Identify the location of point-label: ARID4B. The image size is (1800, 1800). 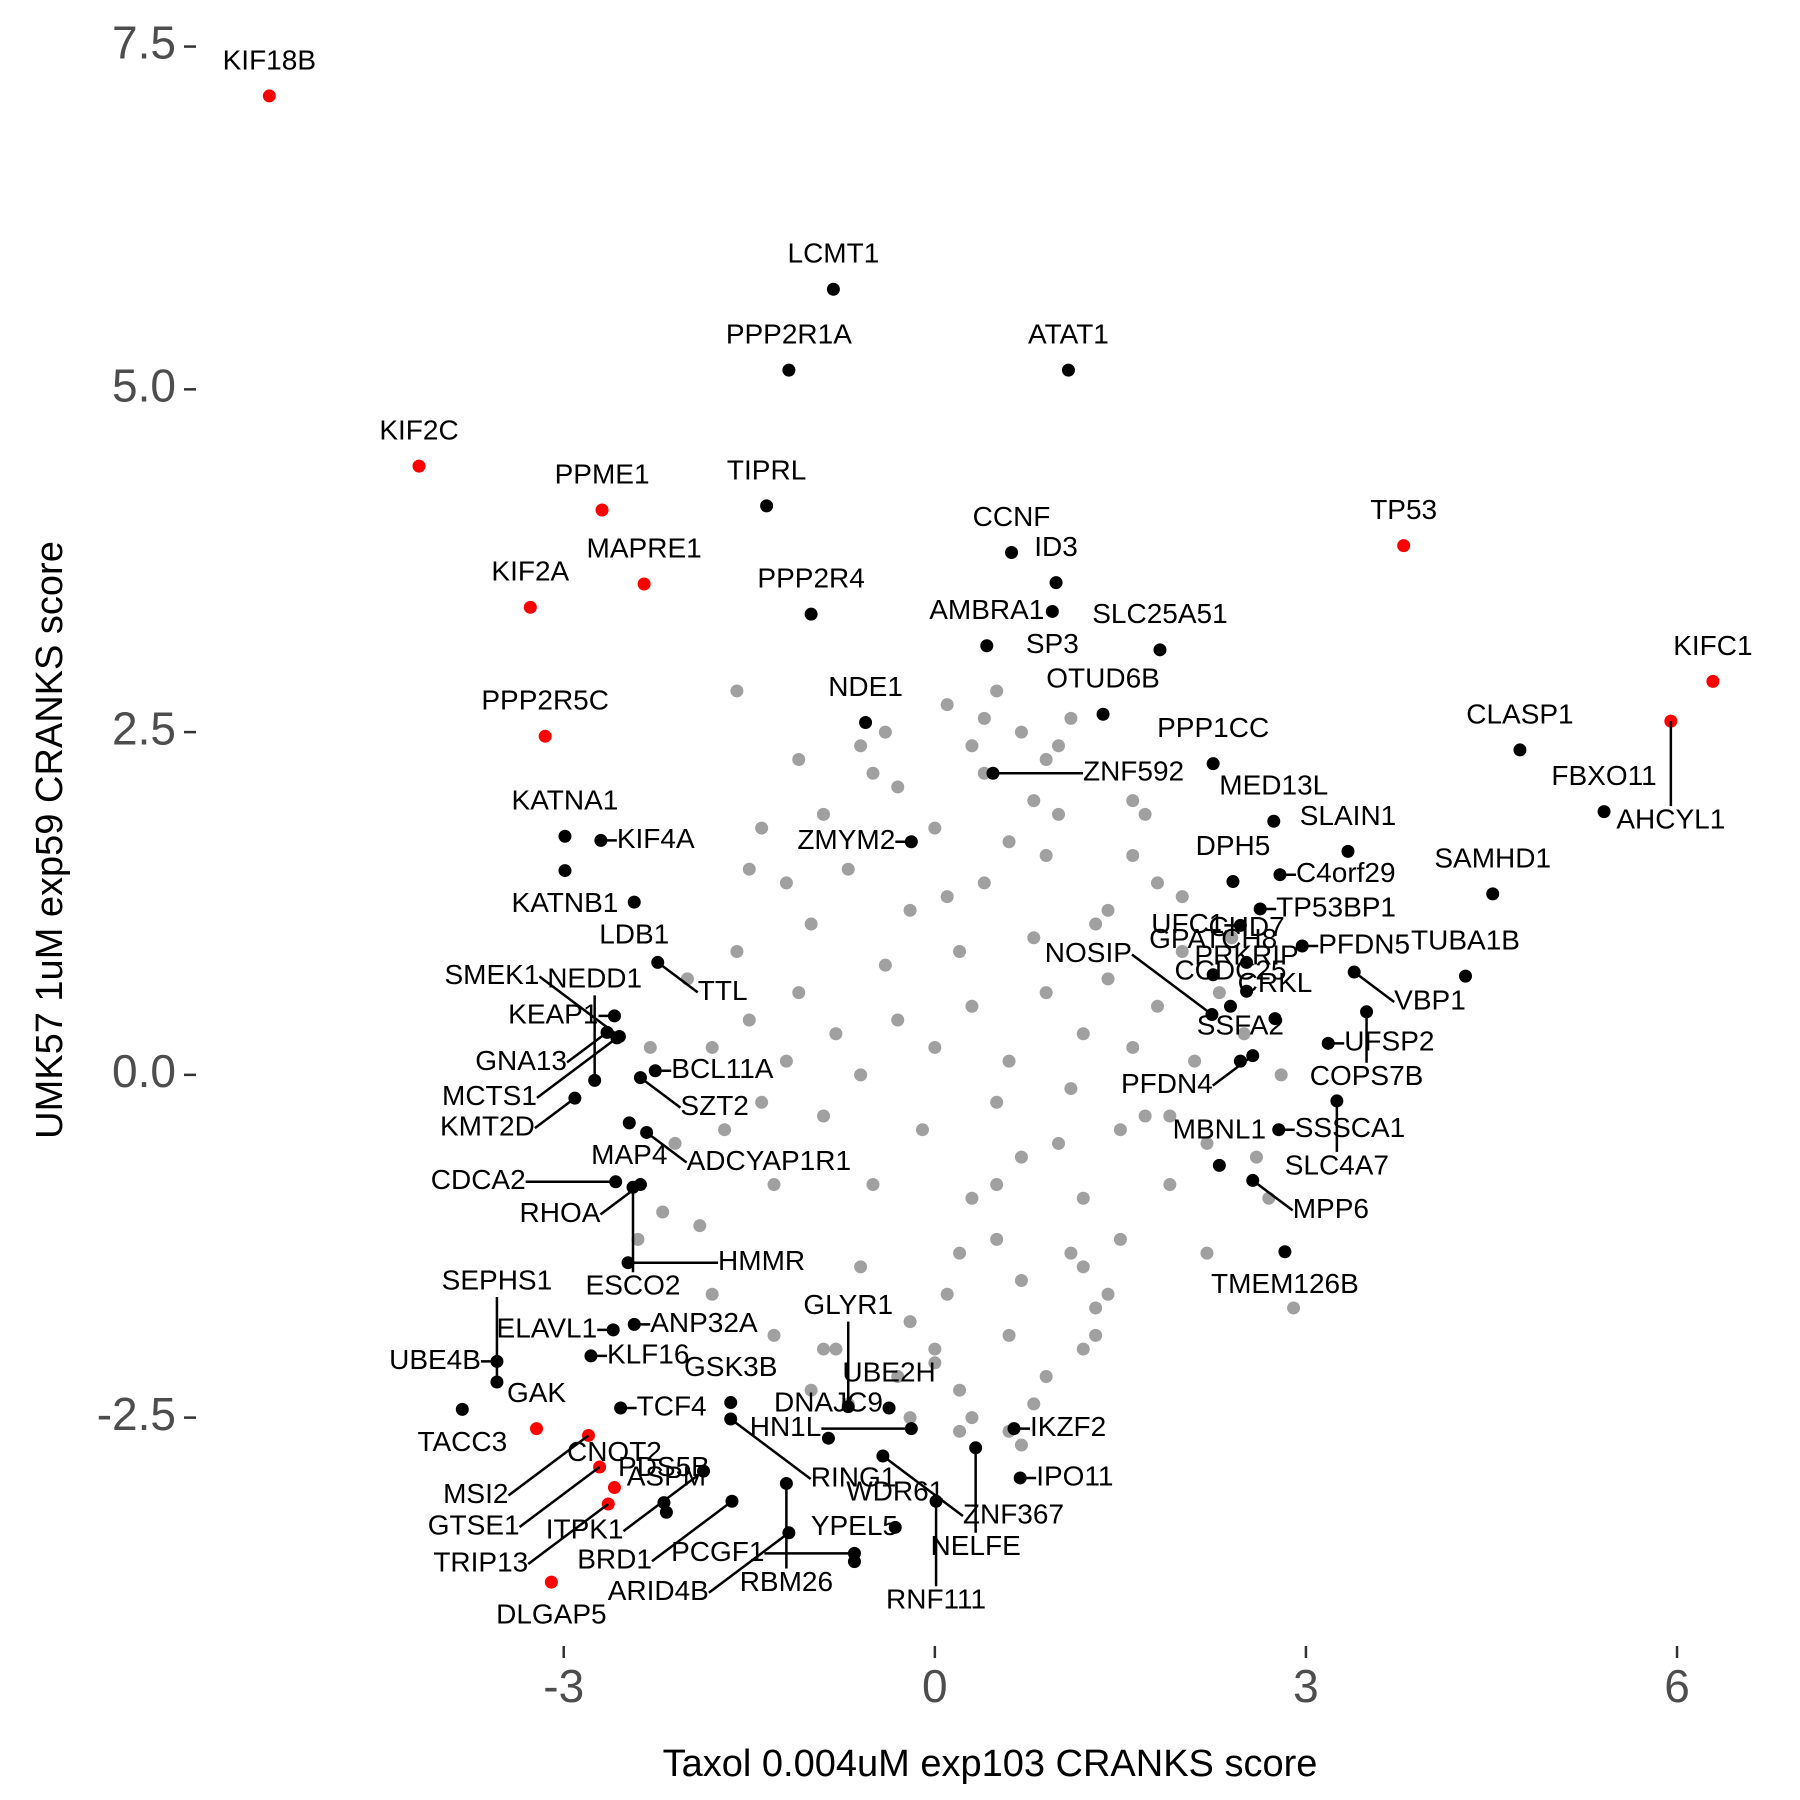
(658, 1590).